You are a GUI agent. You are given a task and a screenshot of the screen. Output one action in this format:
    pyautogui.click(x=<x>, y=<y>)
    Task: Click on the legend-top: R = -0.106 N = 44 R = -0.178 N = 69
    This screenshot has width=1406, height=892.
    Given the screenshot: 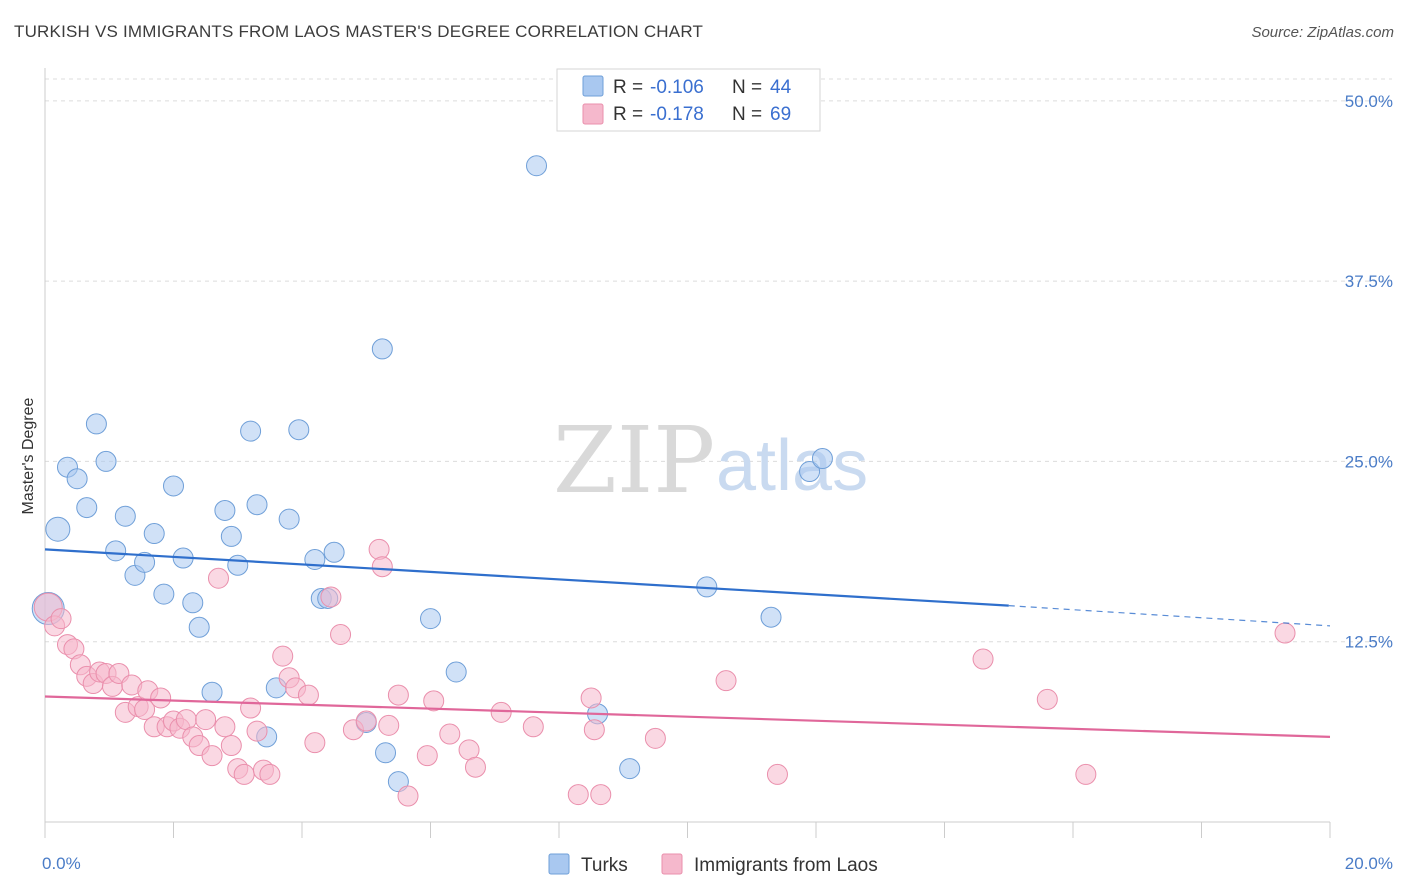 What is the action you would take?
    pyautogui.click(x=688, y=100)
    